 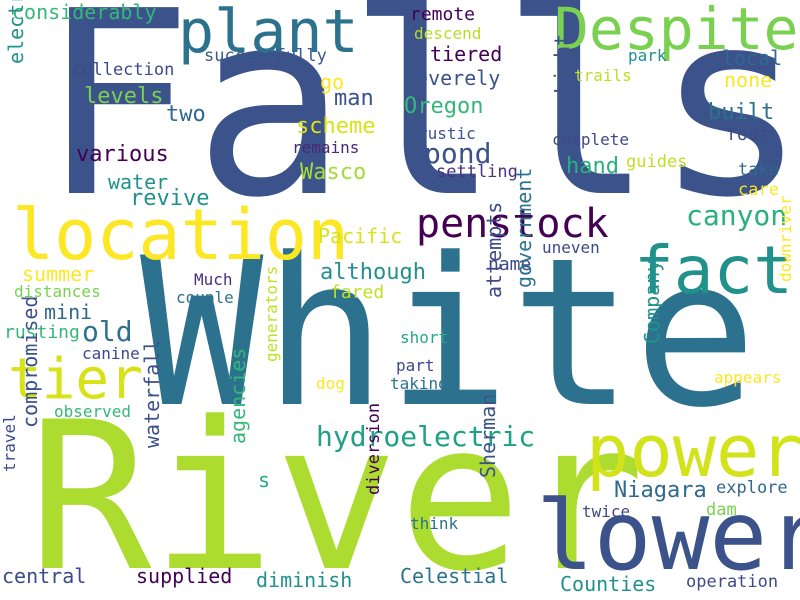 I want to click on word-operation: operation, so click(x=732, y=582).